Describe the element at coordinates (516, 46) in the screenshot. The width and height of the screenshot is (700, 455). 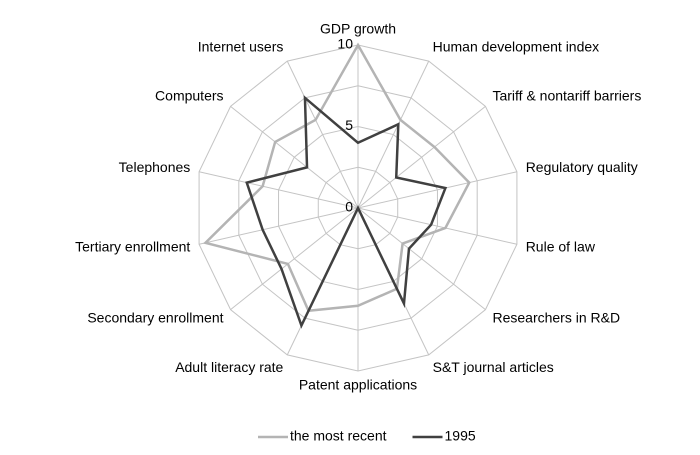
I see `axis-label: Human development index` at that location.